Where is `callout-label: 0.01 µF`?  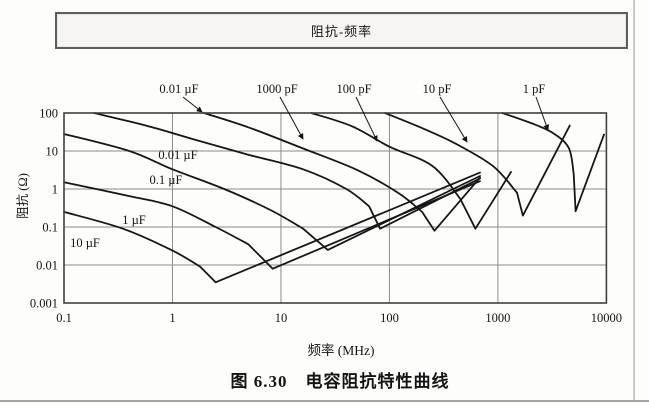
callout-label: 0.01 µF is located at coordinates (178, 89).